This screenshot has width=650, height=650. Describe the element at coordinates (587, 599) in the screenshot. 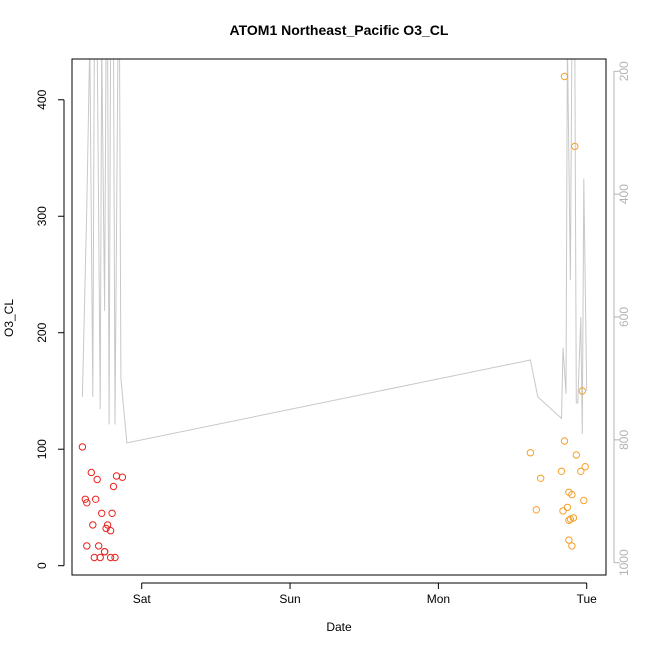

I see `x-tick-label-tue: Tue` at that location.